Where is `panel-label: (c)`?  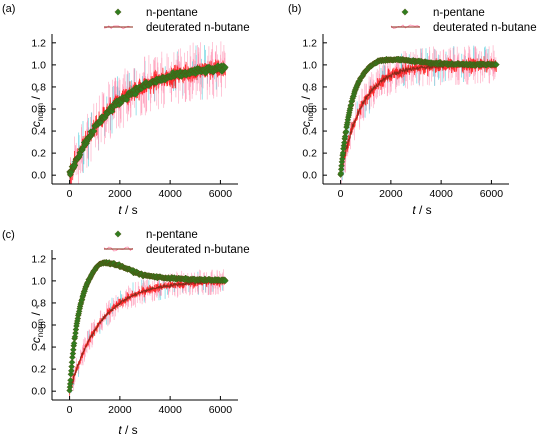
panel-label: (c) is located at coordinates (8, 235).